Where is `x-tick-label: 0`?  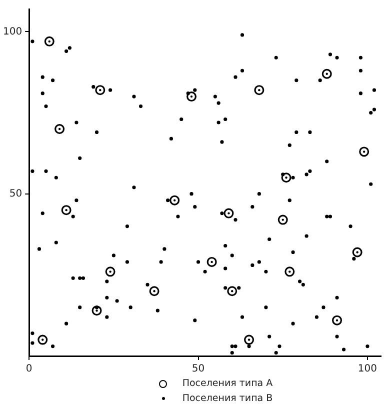
x-tick-label: 0 is located at coordinates (29, 369).